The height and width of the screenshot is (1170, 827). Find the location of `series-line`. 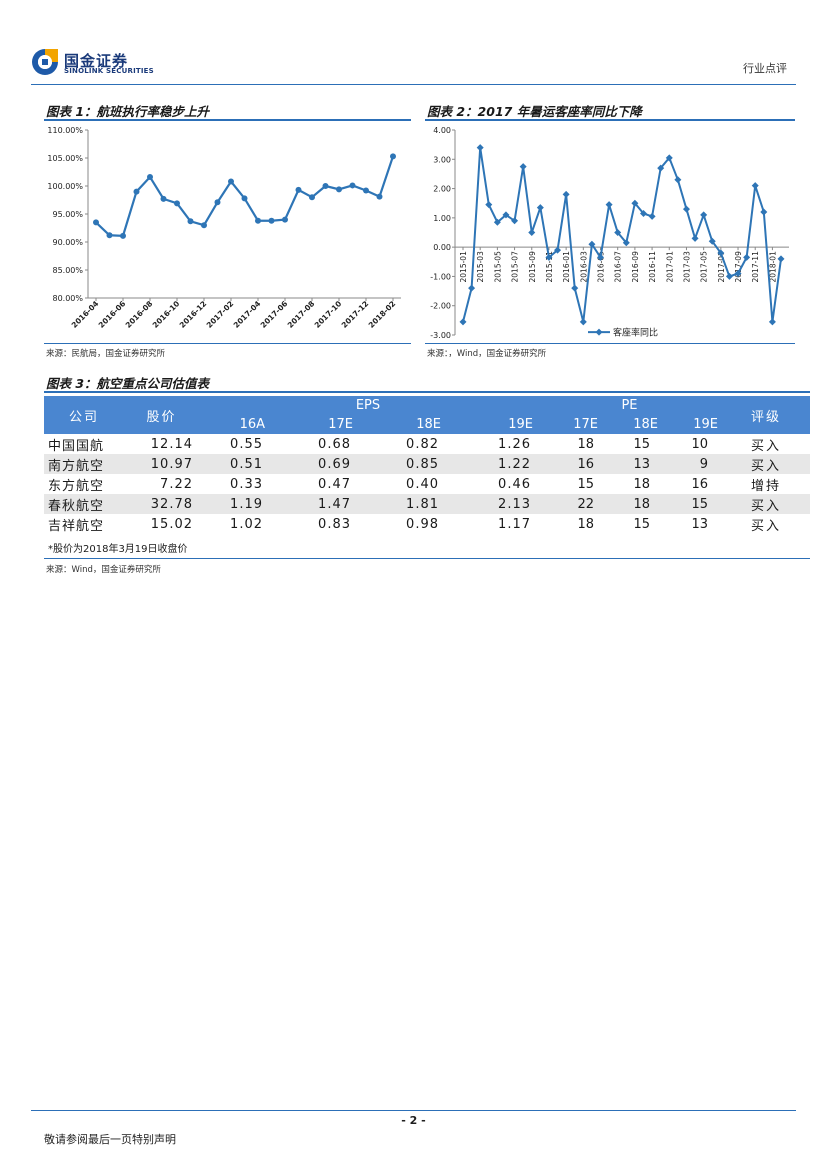

series-line is located at coordinates (622, 235).